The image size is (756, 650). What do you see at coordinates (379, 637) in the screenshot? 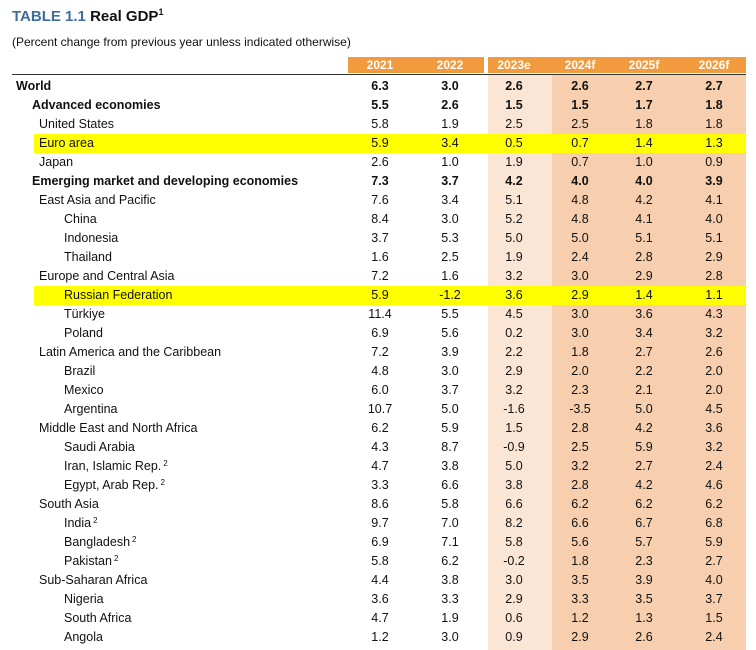
I see `table-row: Angola 1.2 3.0 0.9 2.9 2.6 2.4` at bounding box center [379, 637].